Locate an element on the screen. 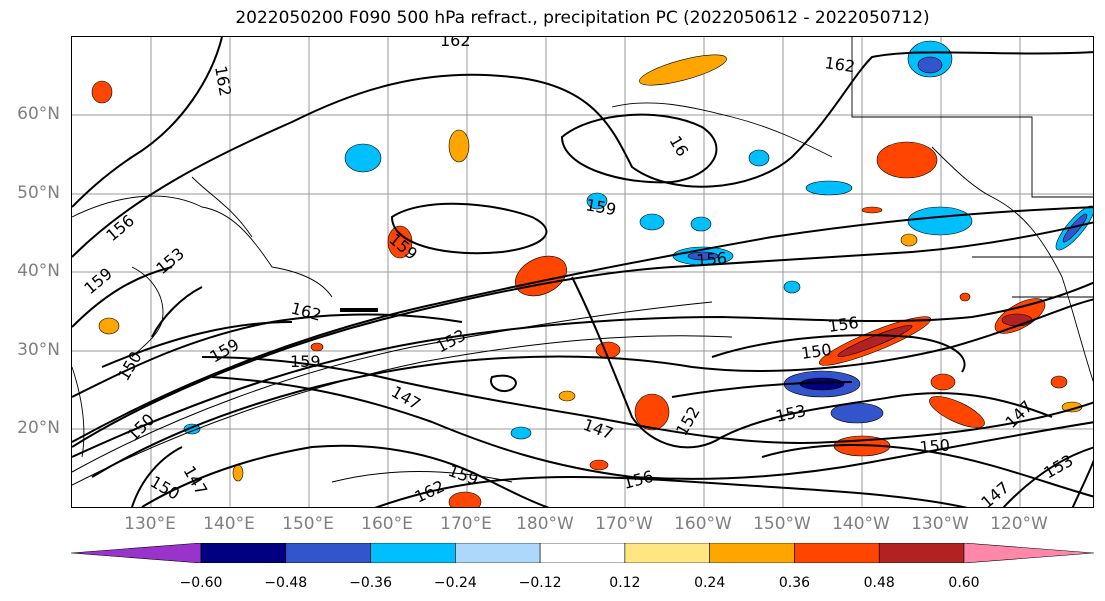 Image resolution: width=1105 pixels, height=601 pixels. colorbar-tick-label: −0.60 is located at coordinates (201, 583).